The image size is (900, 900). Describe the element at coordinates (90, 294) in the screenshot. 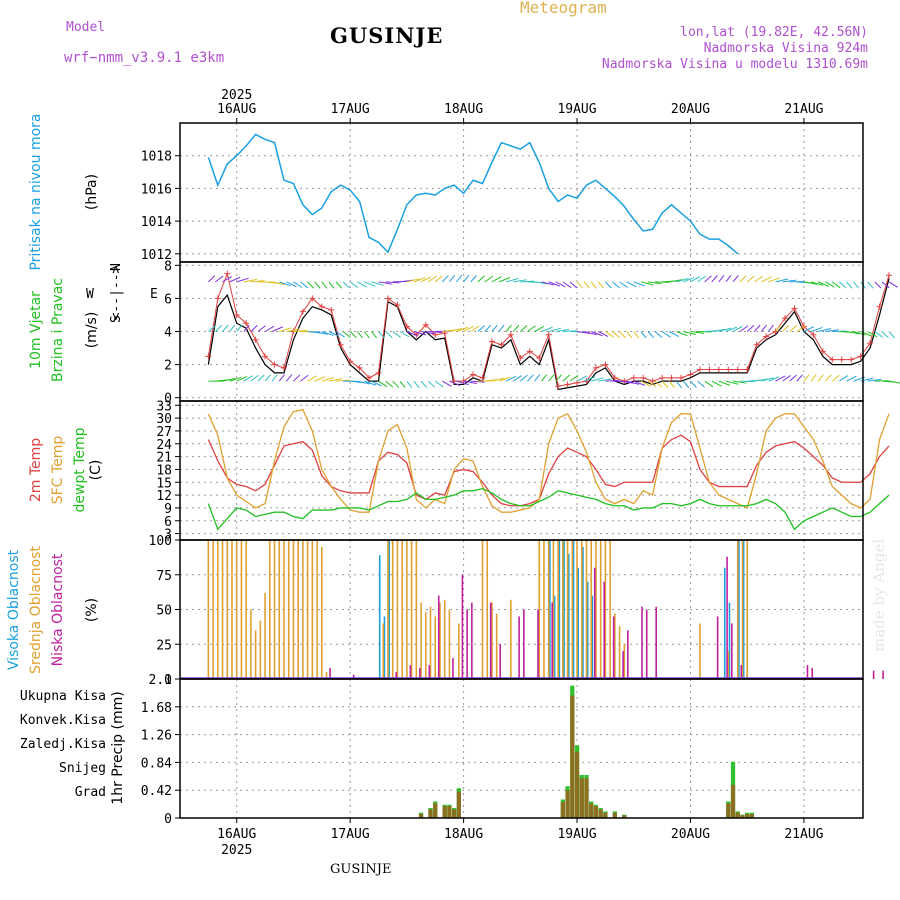

I see `compass-w: W` at that location.